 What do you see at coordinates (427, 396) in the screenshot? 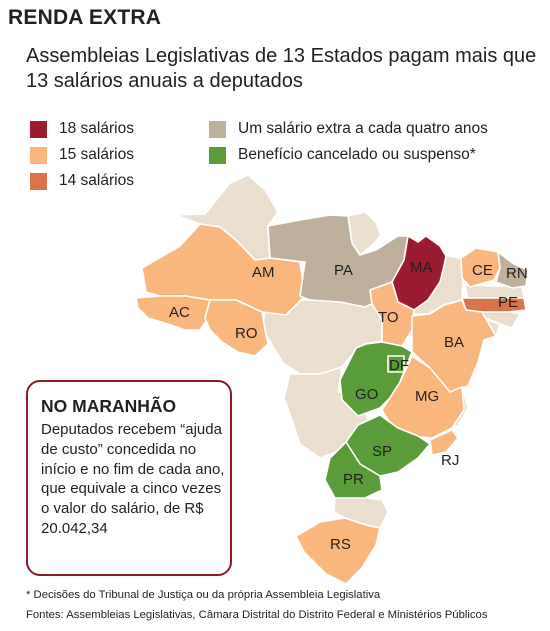
I see `state-label-MG: MG` at bounding box center [427, 396].